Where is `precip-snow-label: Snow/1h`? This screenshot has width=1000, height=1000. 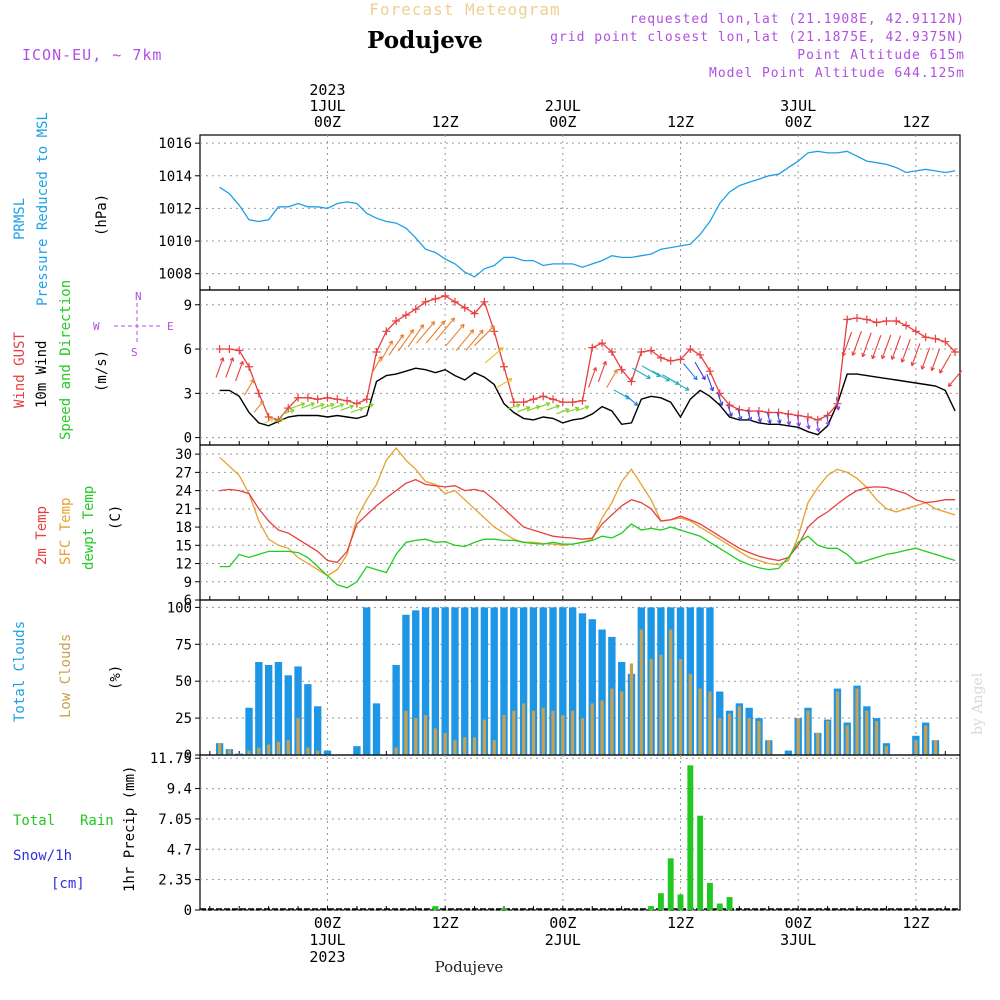
precip-snow-label: Snow/1h is located at coordinates (42, 856).